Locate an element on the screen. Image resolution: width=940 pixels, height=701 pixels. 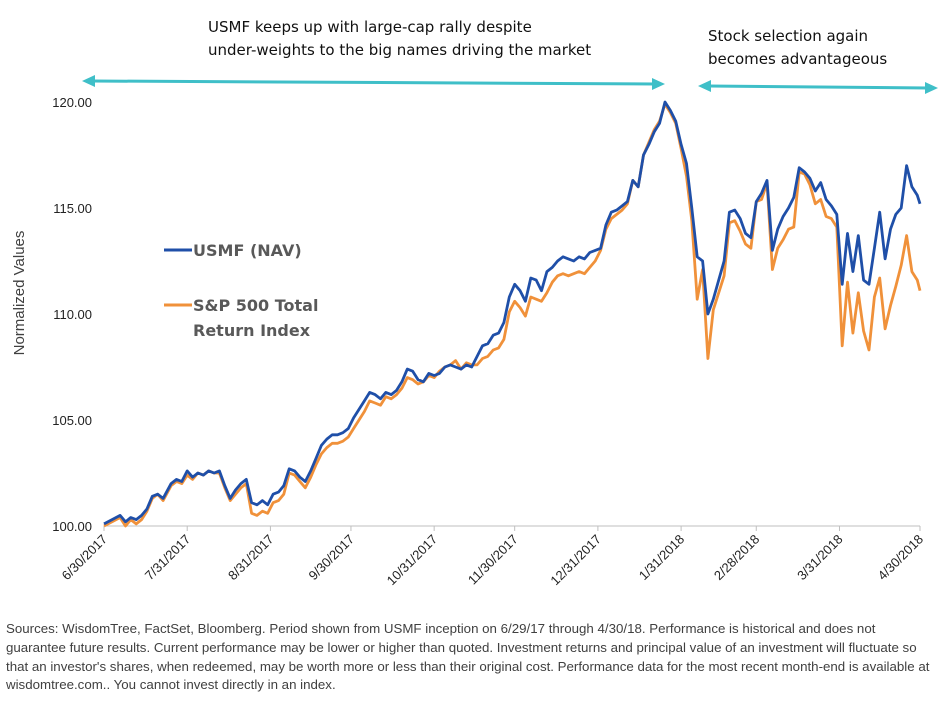
x-tick-label: 8/31/2017 is located at coordinates (251, 558).